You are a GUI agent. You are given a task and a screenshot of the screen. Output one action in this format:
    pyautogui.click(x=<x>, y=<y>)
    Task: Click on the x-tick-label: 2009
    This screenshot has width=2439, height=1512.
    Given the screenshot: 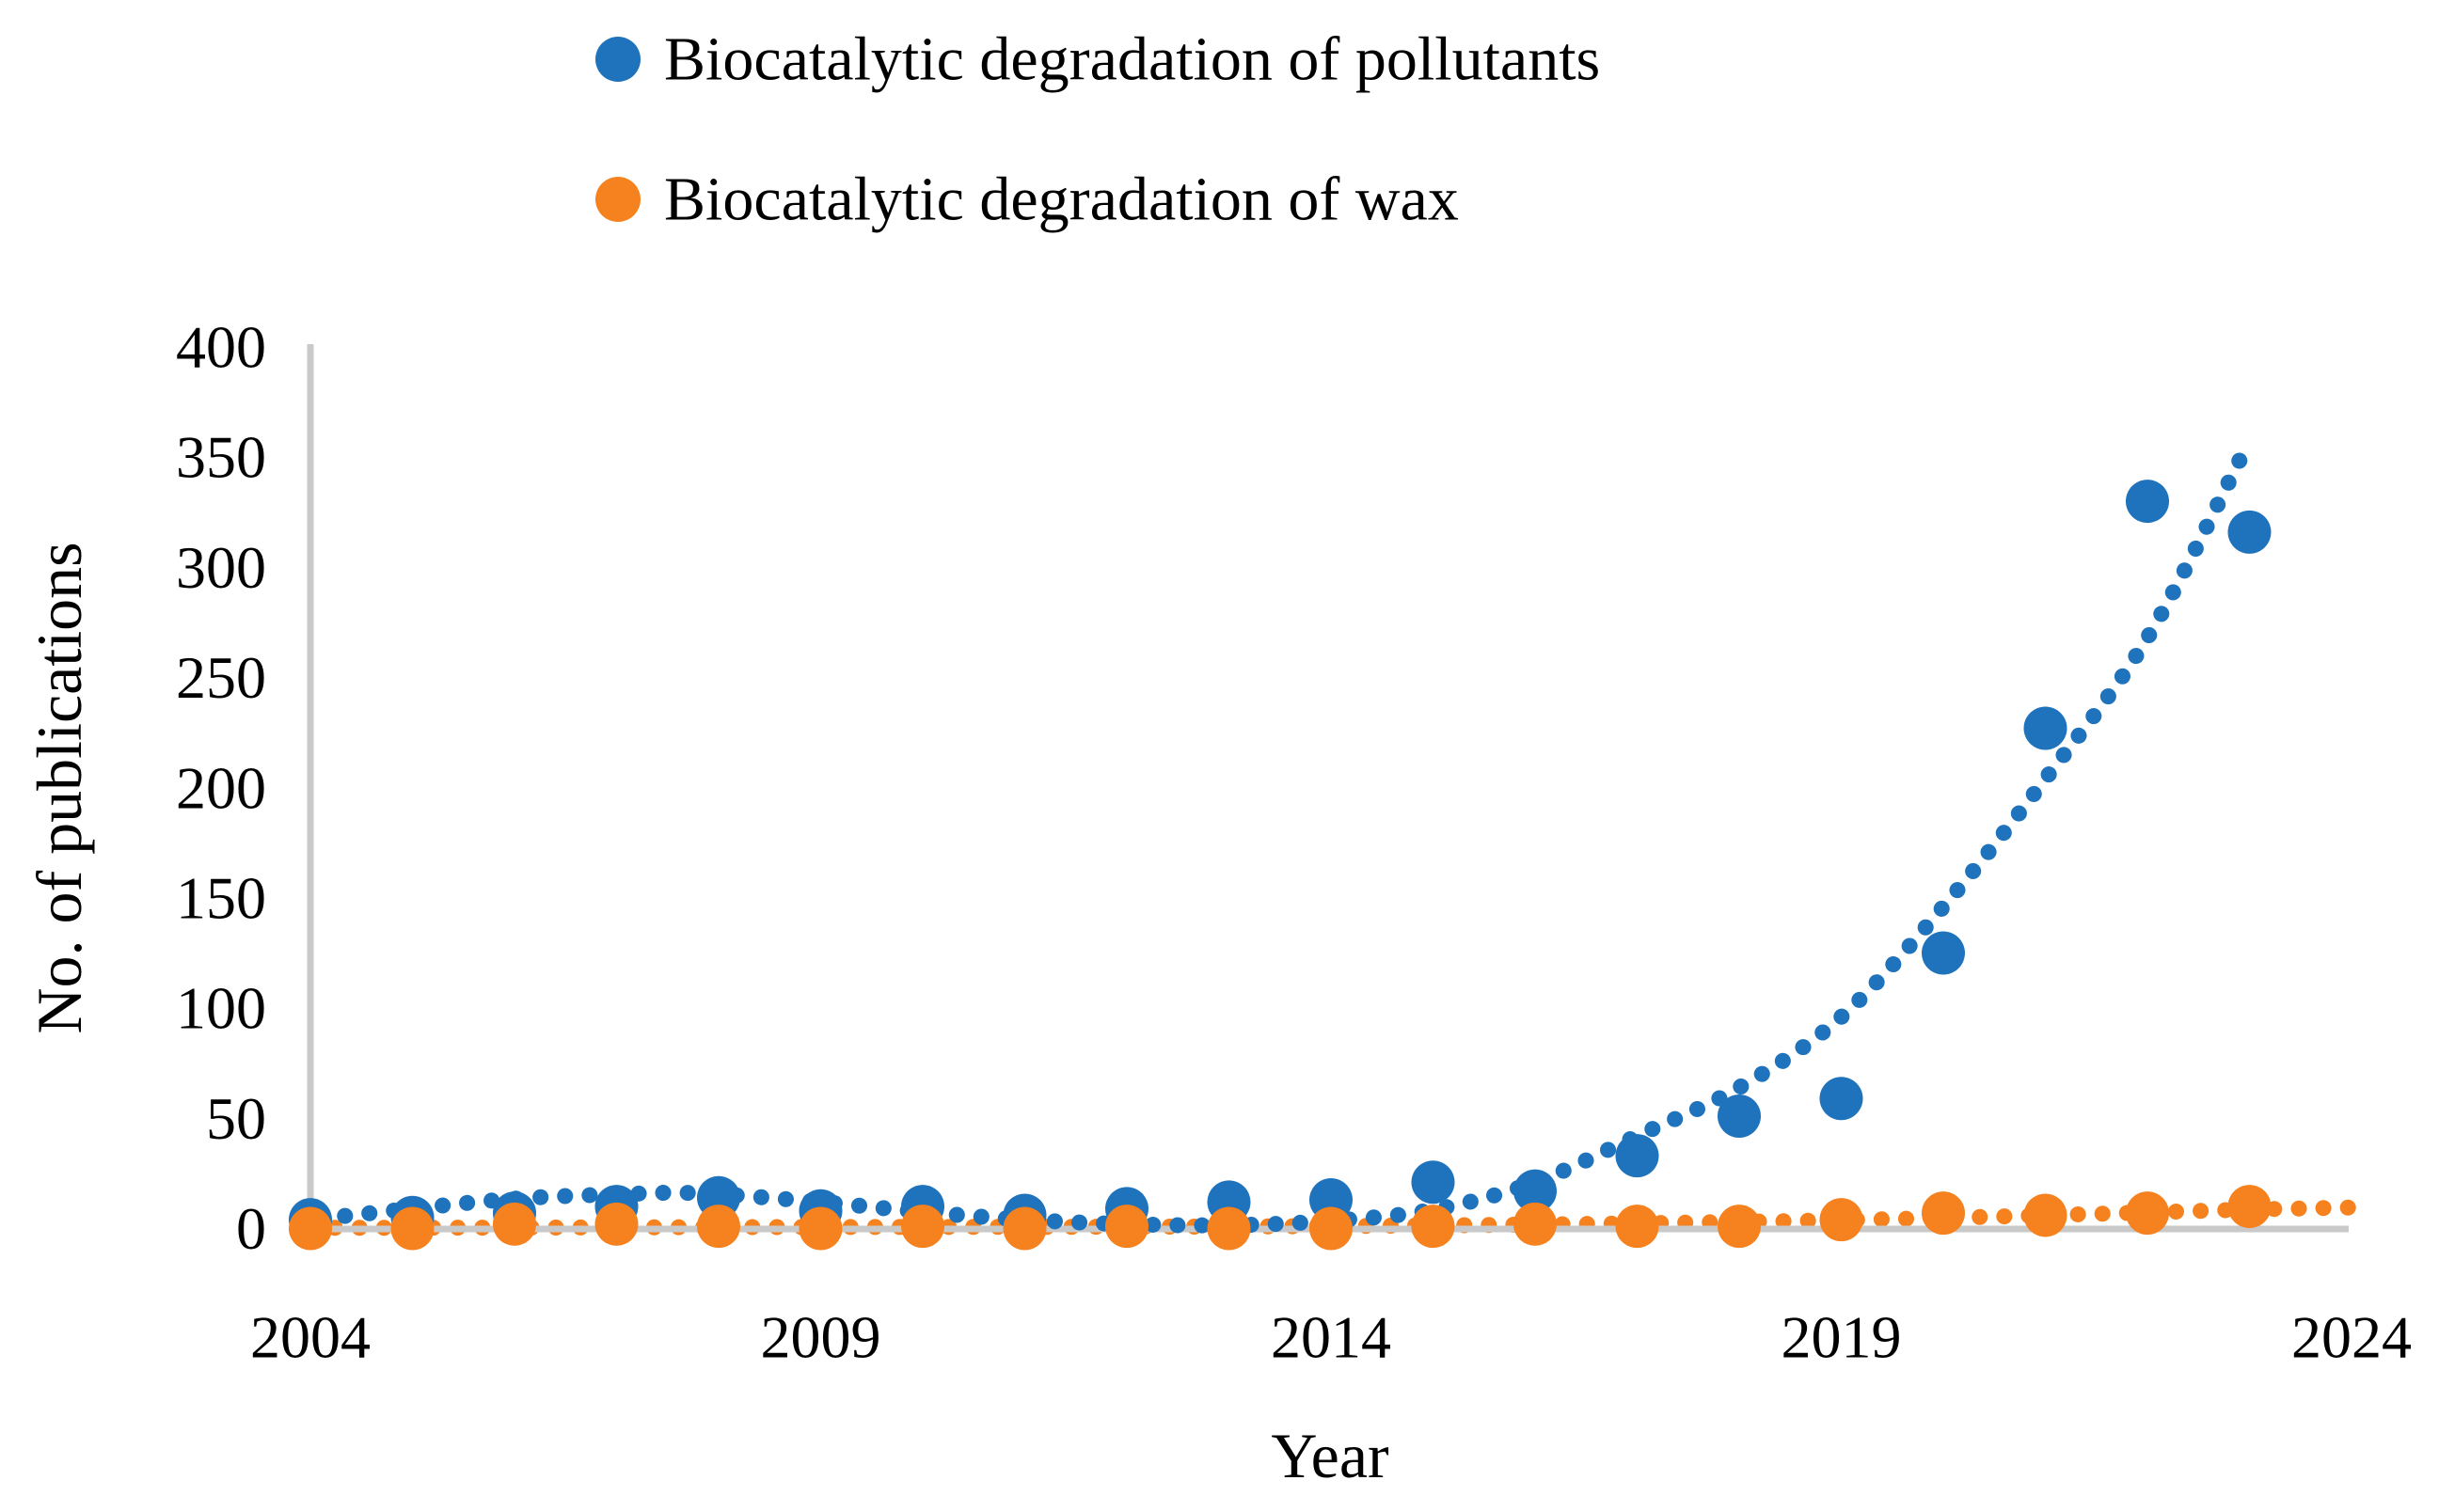 What is the action you would take?
    pyautogui.click(x=821, y=1337)
    